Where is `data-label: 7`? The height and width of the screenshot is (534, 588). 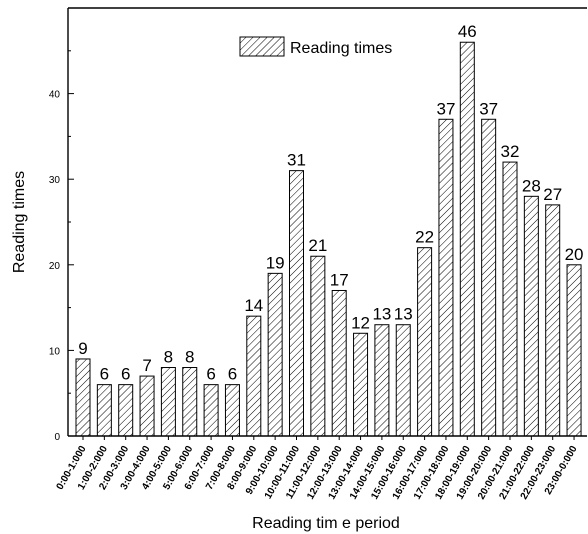 data-label: 7 is located at coordinates (146, 365).